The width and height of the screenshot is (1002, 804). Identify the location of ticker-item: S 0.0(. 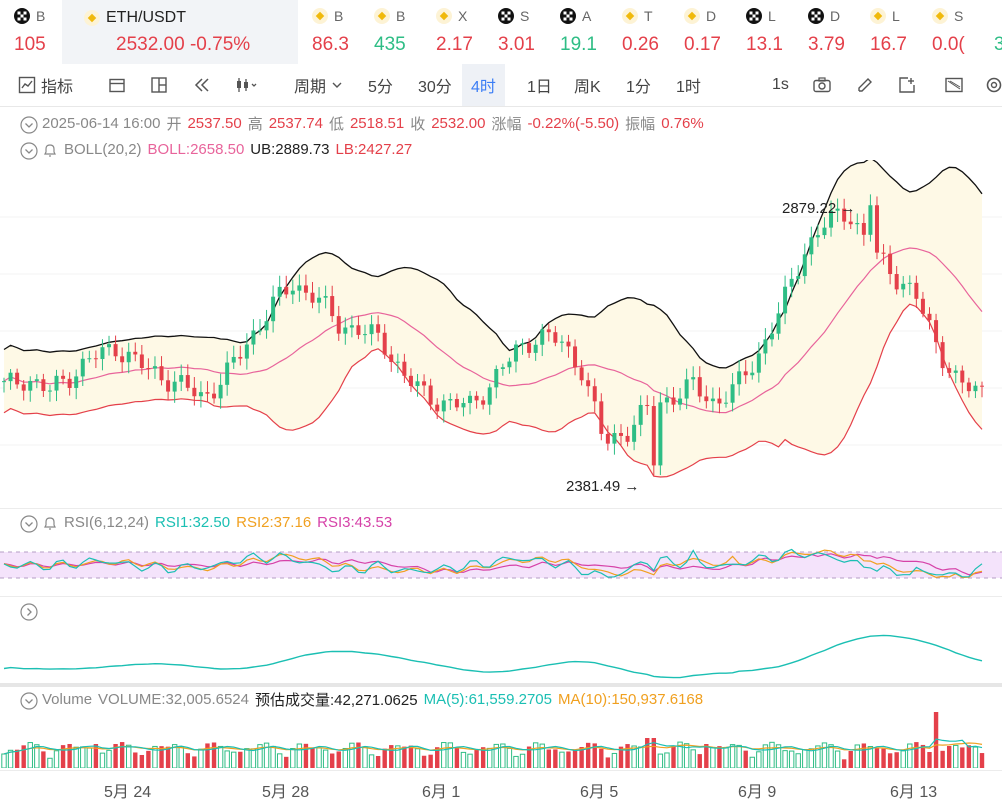
(949, 32).